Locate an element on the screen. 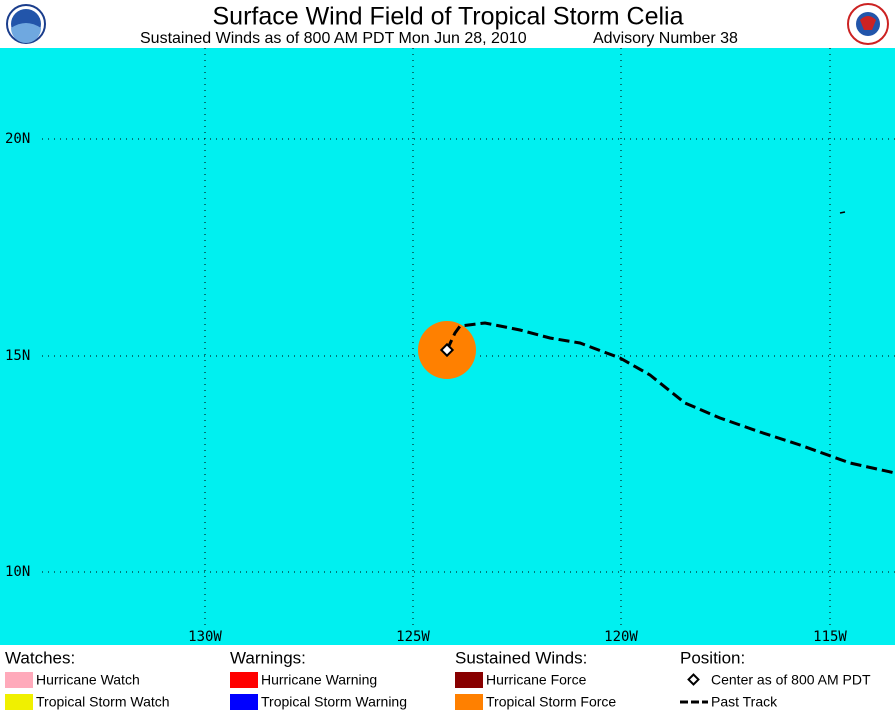 The width and height of the screenshot is (895, 716). legend-heading: Watches: is located at coordinates (40, 657).